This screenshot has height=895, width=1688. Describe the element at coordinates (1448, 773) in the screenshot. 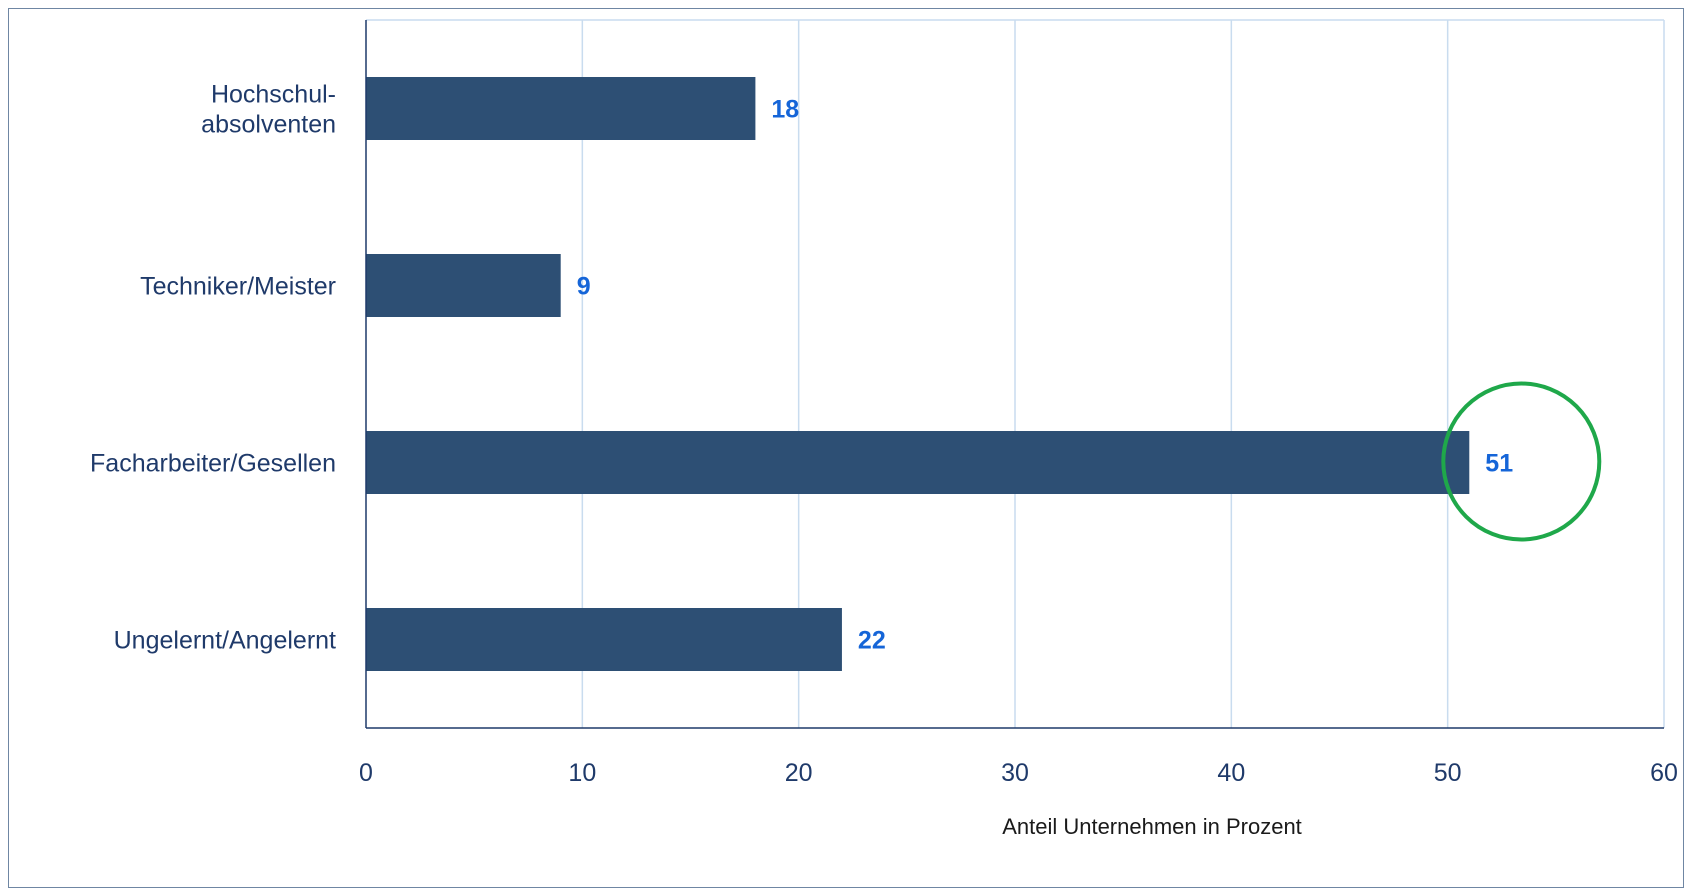

I see `x-tick-label: 50` at that location.